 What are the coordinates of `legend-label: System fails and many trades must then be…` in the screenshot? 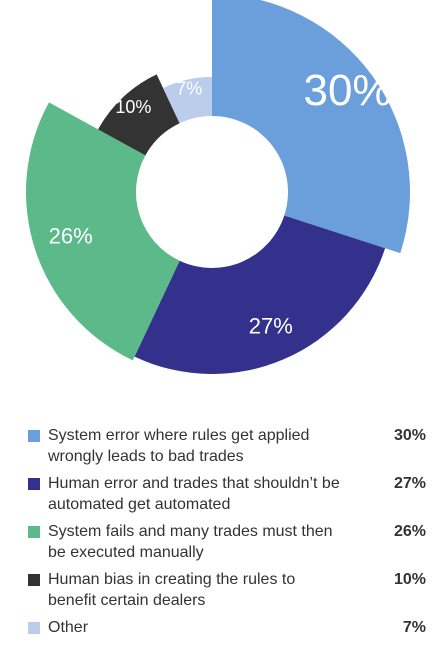 It's located at (190, 542).